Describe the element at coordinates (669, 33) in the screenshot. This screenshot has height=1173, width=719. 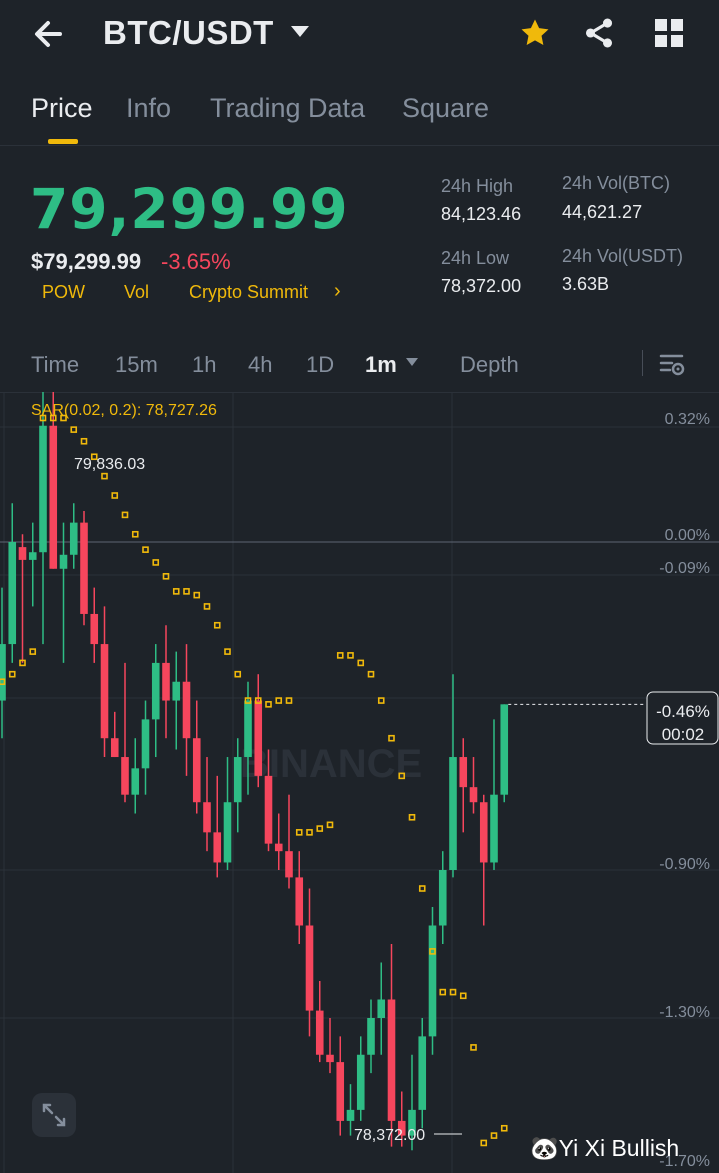
I see `grid-icon` at that location.